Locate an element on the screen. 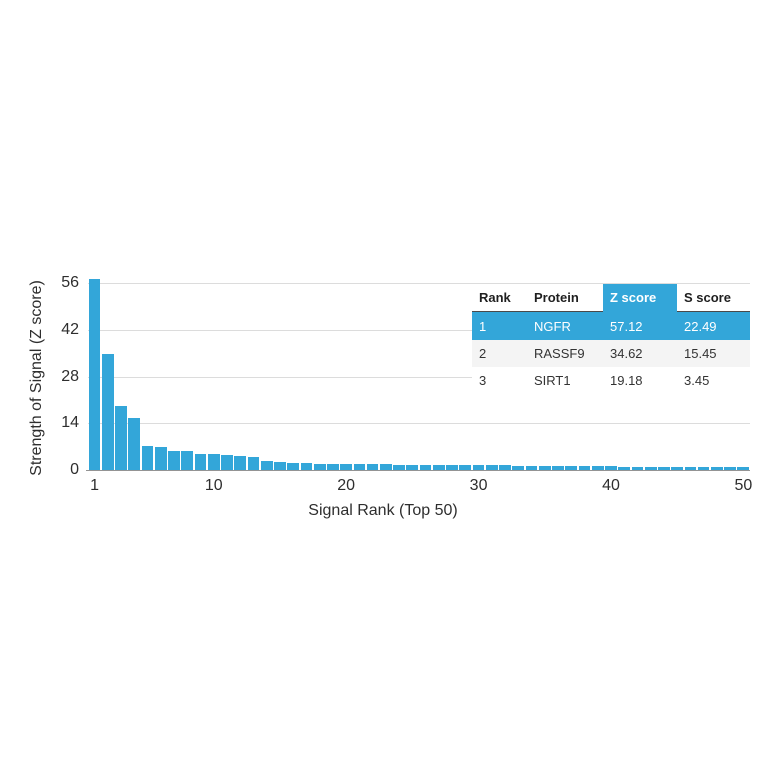  y-tick-label: 0 is located at coordinates (74, 469).